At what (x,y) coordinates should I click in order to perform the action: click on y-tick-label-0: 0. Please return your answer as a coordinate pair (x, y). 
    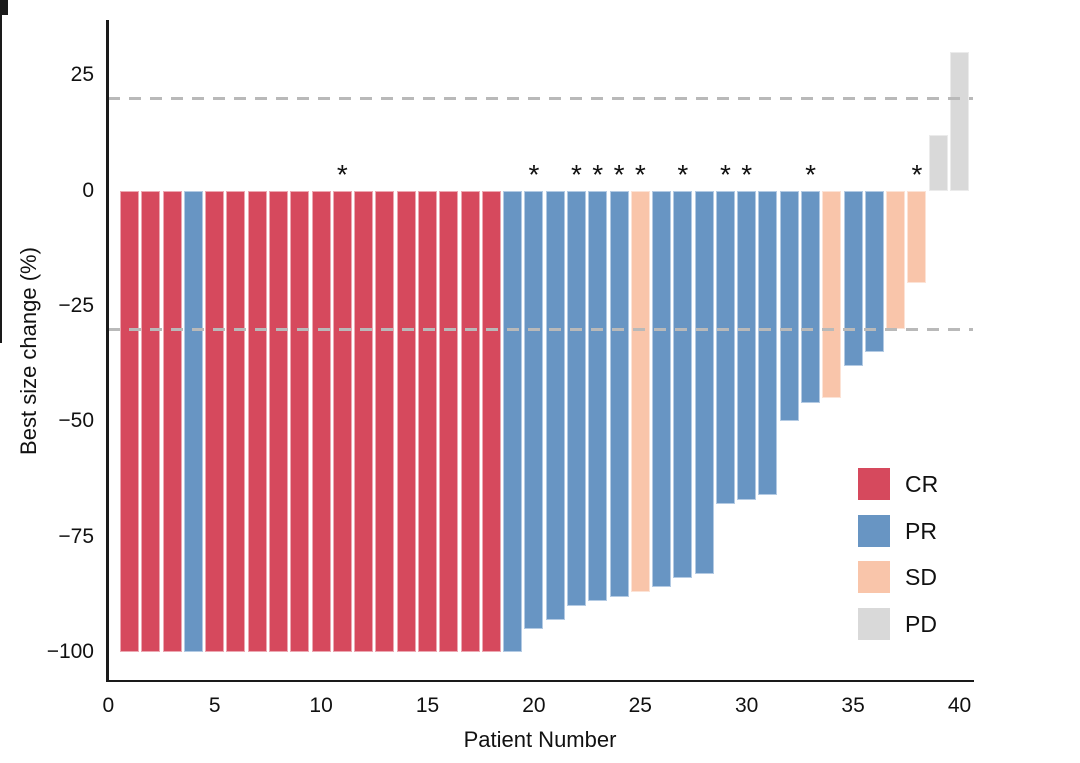
    Looking at the image, I should click on (88, 190).